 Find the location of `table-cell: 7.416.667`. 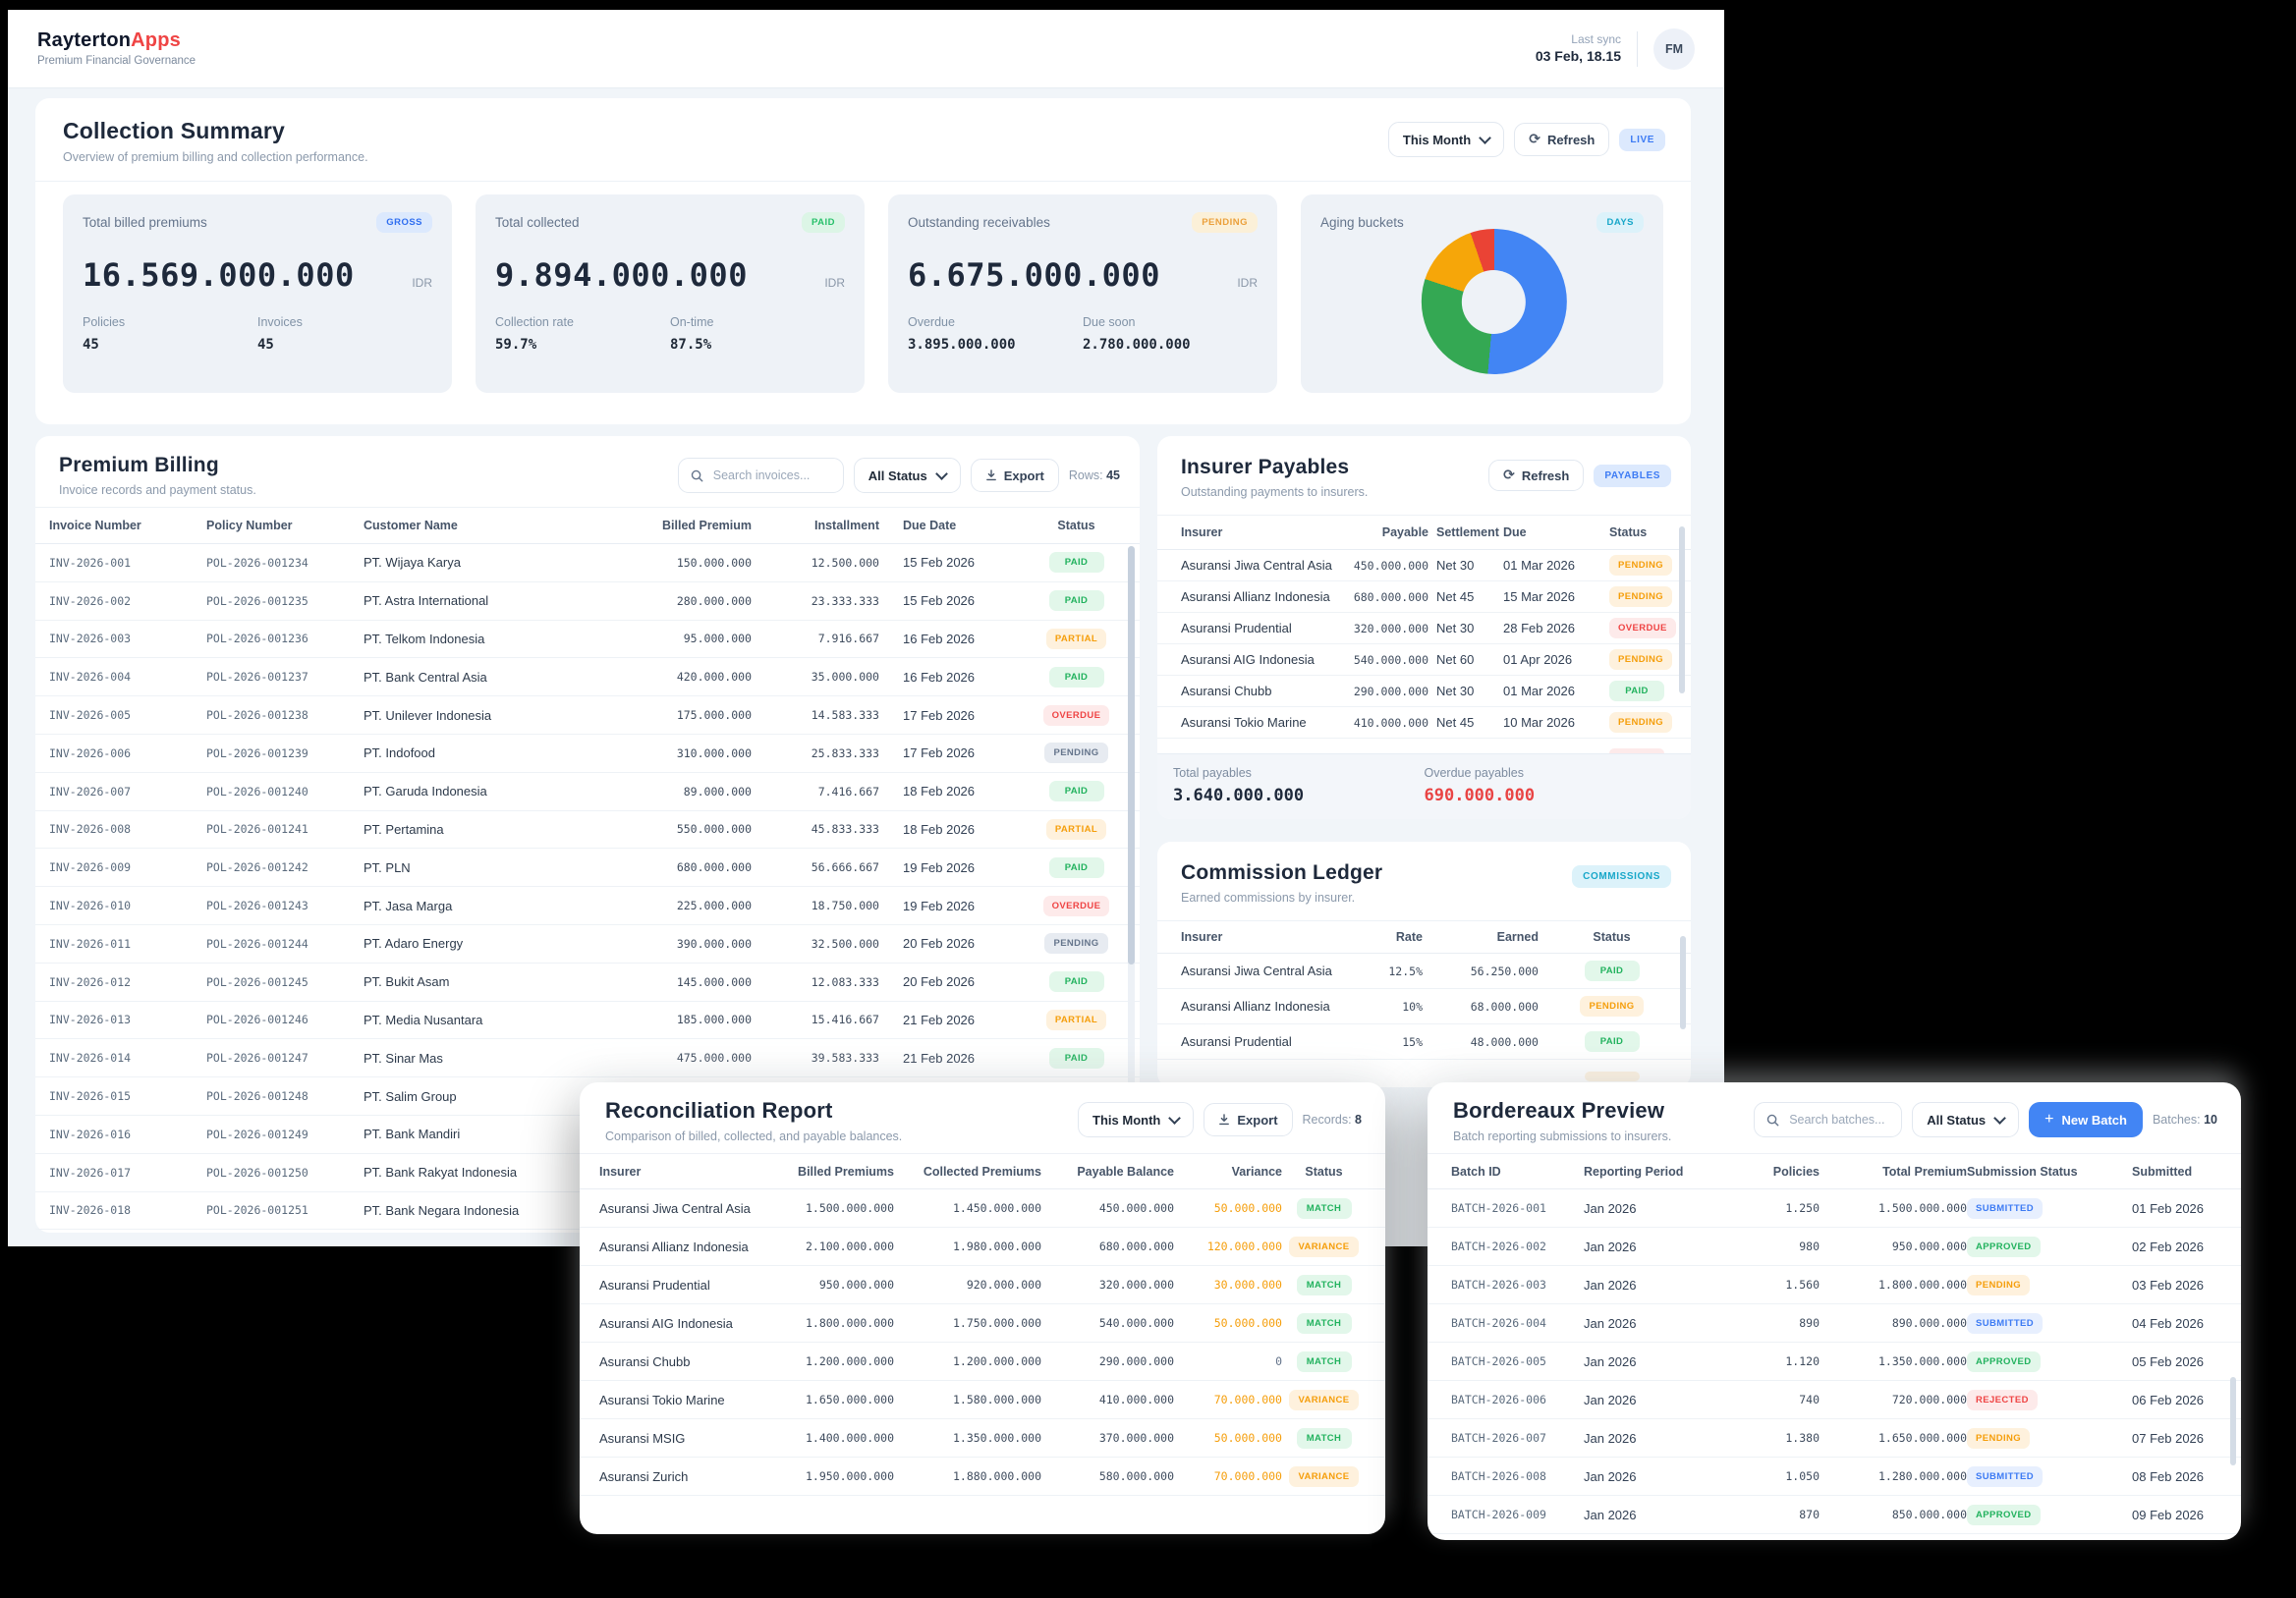

table-cell: 7.416.667 is located at coordinates (848, 791).